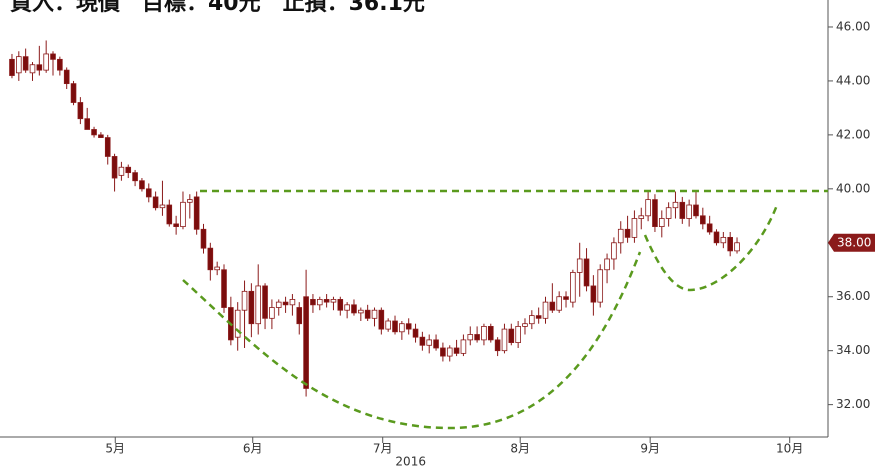  Describe the element at coordinates (853, 80) in the screenshot. I see `y-tick-label: 44.00` at that location.